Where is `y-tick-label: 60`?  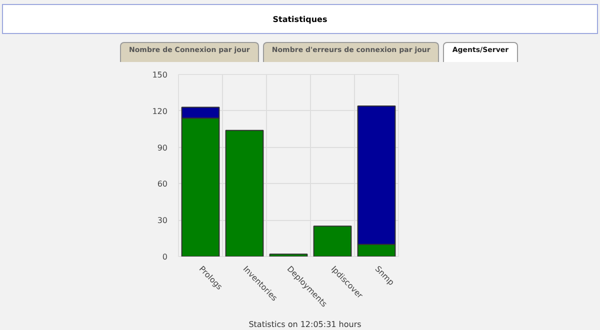 y-tick-label: 60 is located at coordinates (162, 184).